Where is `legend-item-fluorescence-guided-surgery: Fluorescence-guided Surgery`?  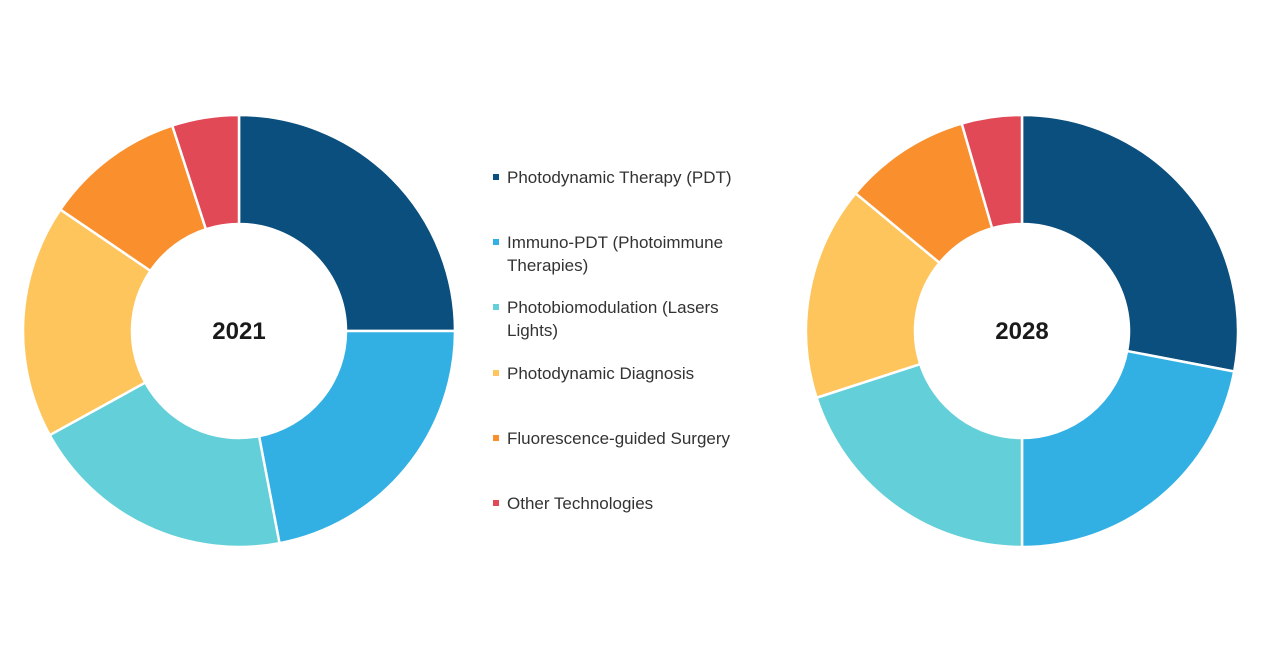
legend-item-fluorescence-guided-surgery: Fluorescence-guided Surgery is located at coordinates (612, 438).